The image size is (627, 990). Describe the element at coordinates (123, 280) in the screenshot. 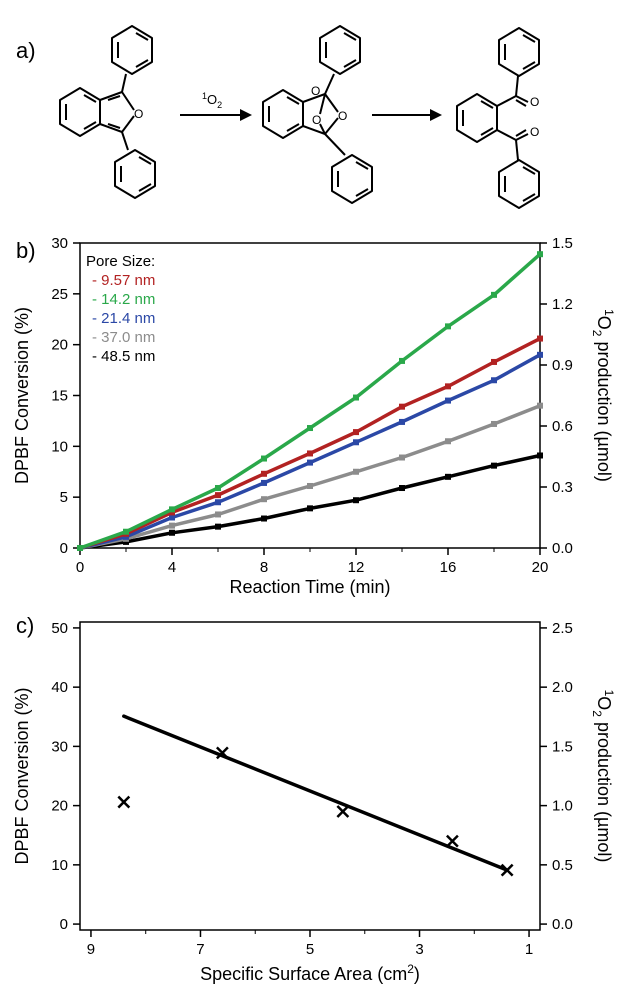

I see `legend-entry-b: - 9.57 nm` at that location.